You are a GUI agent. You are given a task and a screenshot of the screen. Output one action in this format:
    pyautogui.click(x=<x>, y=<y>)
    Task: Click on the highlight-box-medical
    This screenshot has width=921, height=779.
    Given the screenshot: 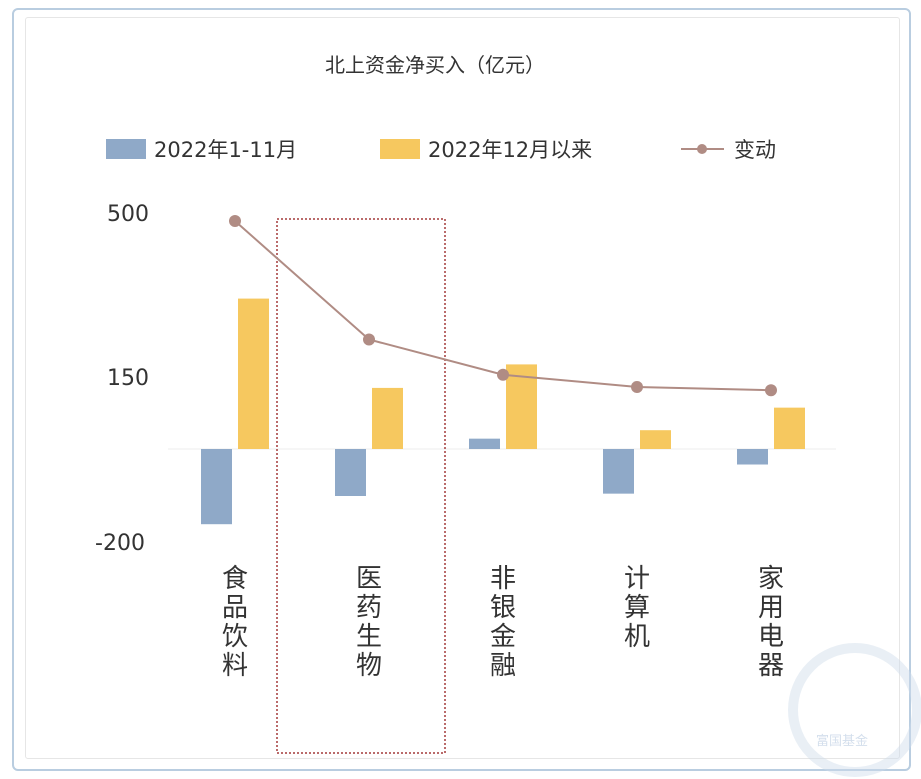 What is the action you would take?
    pyautogui.click(x=361, y=486)
    